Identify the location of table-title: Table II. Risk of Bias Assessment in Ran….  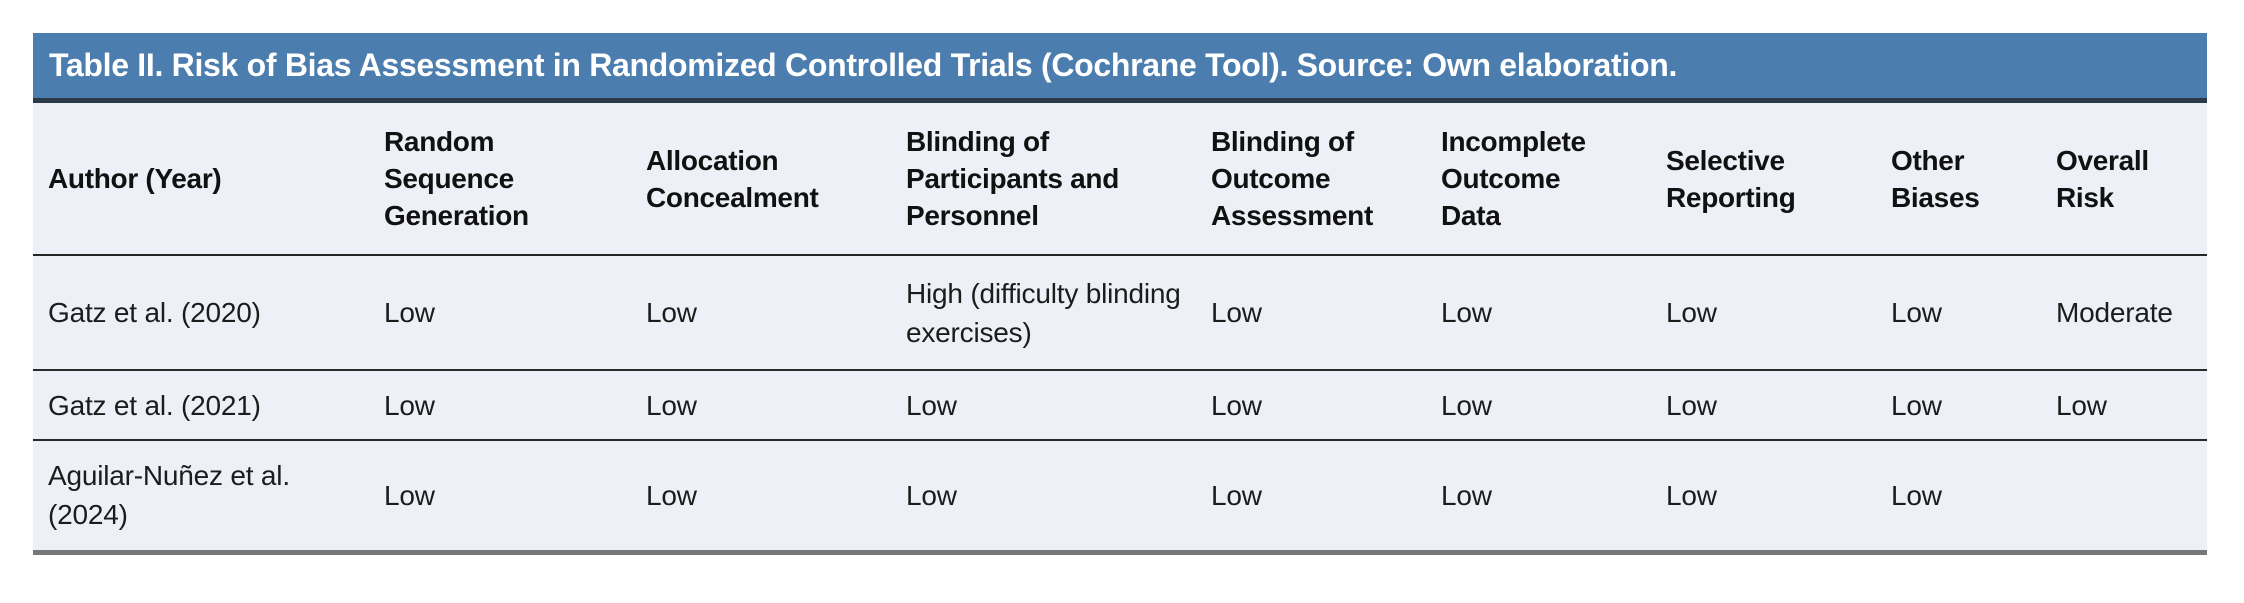
(863, 65).